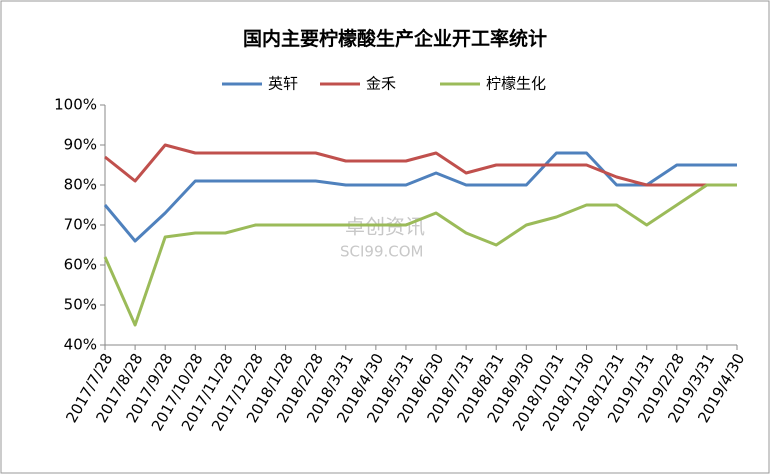  What do you see at coordinates (381, 84) in the screenshot?
I see `legend-label: 金禾` at bounding box center [381, 84].